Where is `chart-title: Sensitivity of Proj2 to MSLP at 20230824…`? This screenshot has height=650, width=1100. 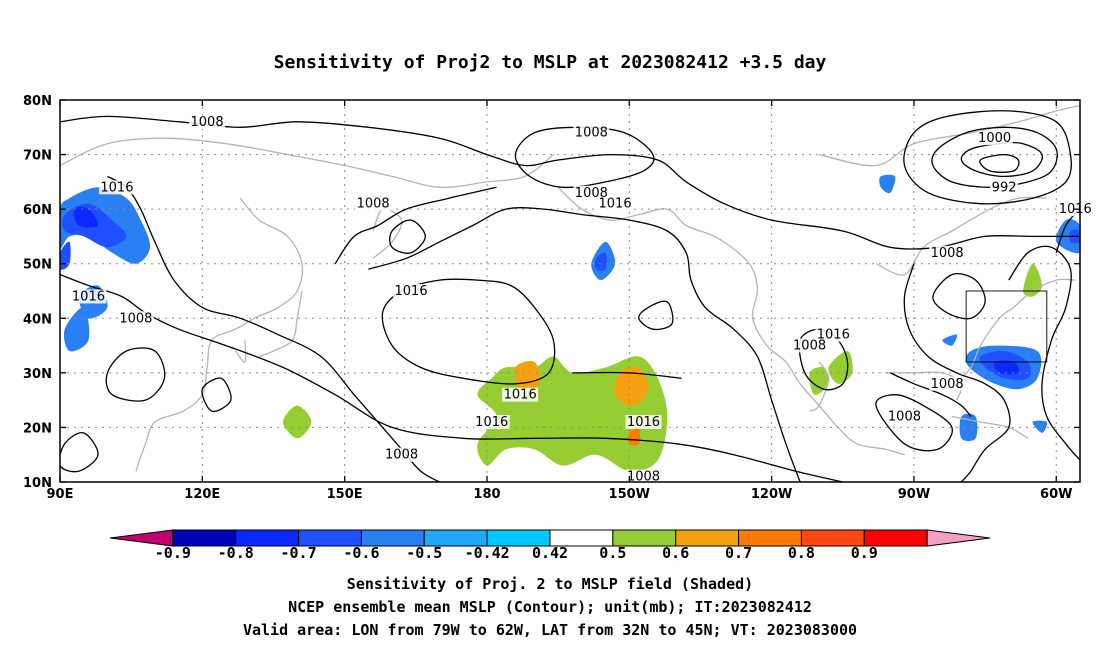
chart-title: Sensitivity of Proj2 to MSLP at 20230824… is located at coordinates (550, 62).